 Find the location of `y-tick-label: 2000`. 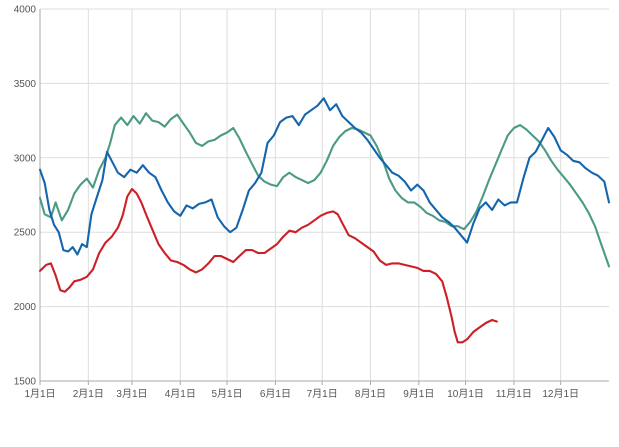

y-tick-label: 2000 is located at coordinates (25, 307).